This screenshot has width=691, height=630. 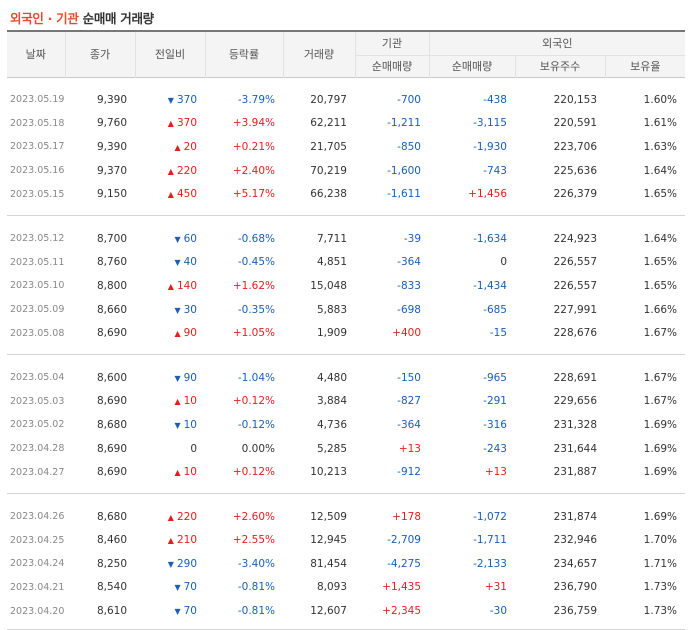 What do you see at coordinates (111, 99) in the screenshot?
I see `cell-close: 9,390` at bounding box center [111, 99].